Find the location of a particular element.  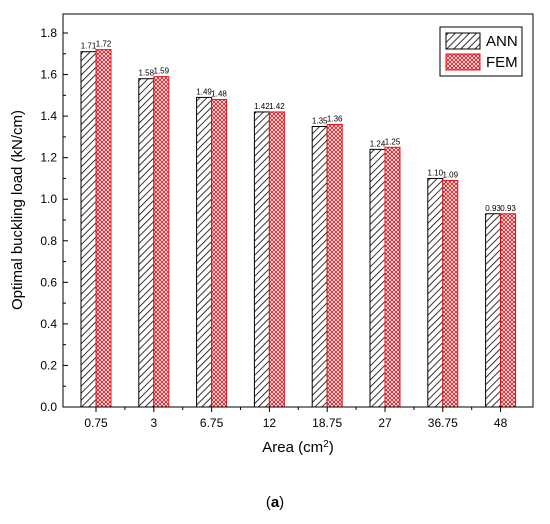

y-axis: 0.0 0.2 0.4 0.6 0.8 1.0 1.2 1.4 1.6 1.8 is located at coordinates (54, 220).